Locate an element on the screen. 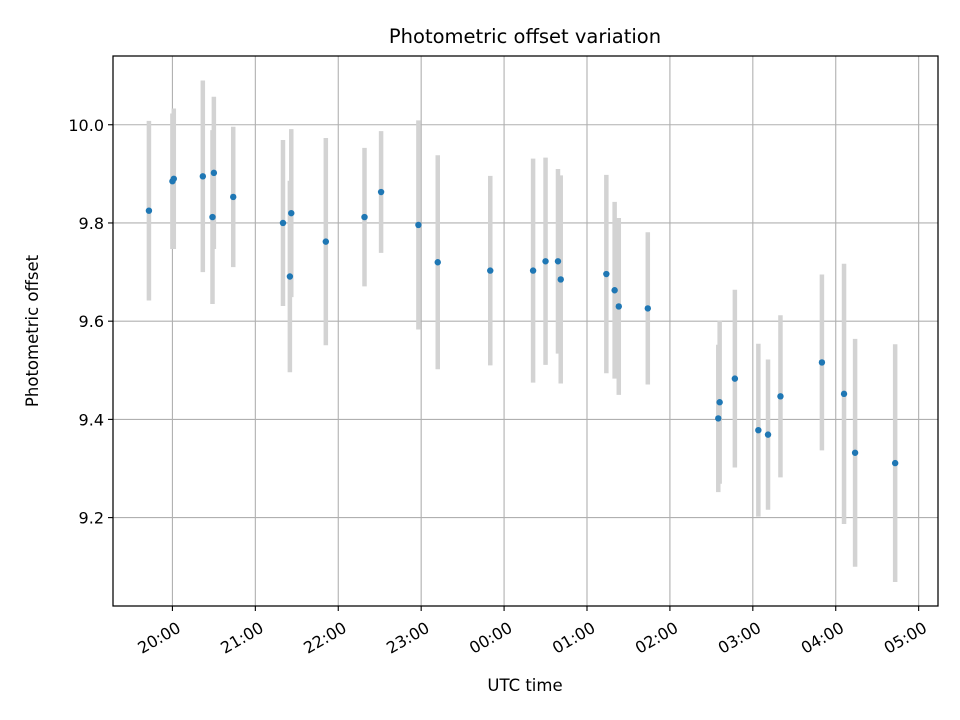 The height and width of the screenshot is (720, 960). y-tick-label: 9.6 is located at coordinates (91, 321).